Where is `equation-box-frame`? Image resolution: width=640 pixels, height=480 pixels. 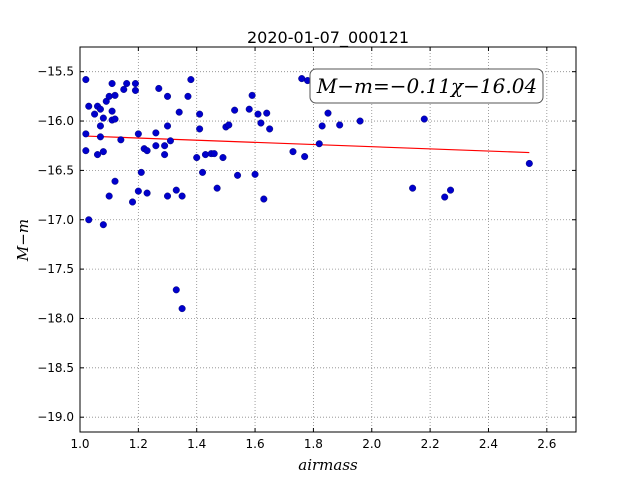
equation-box-frame is located at coordinates (426, 86).